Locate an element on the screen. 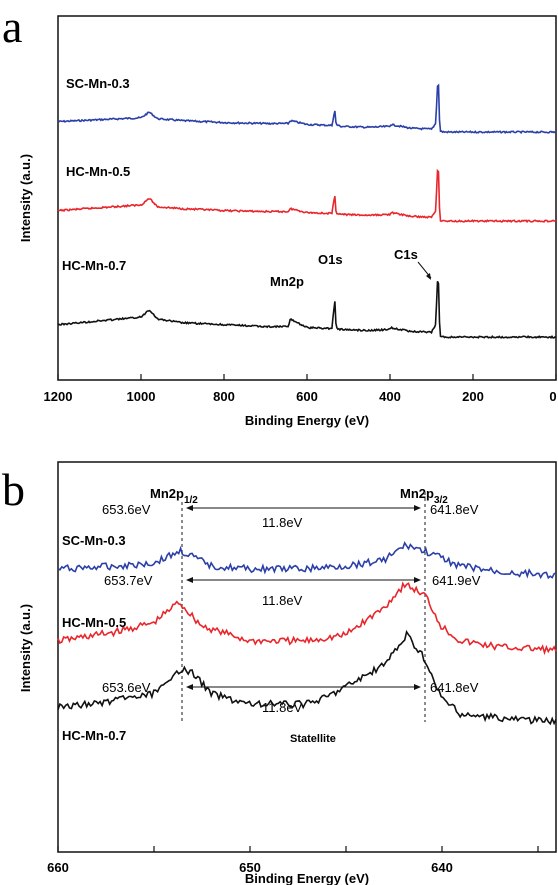 This screenshot has height=885, width=558. panel-b-xtick-label: 660 is located at coordinates (58, 867).